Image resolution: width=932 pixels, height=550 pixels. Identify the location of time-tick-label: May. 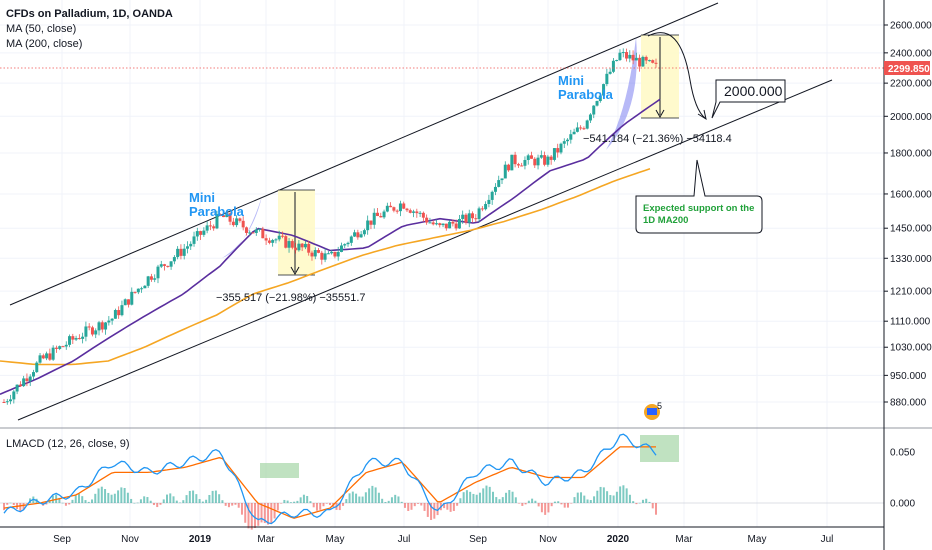
(757, 539).